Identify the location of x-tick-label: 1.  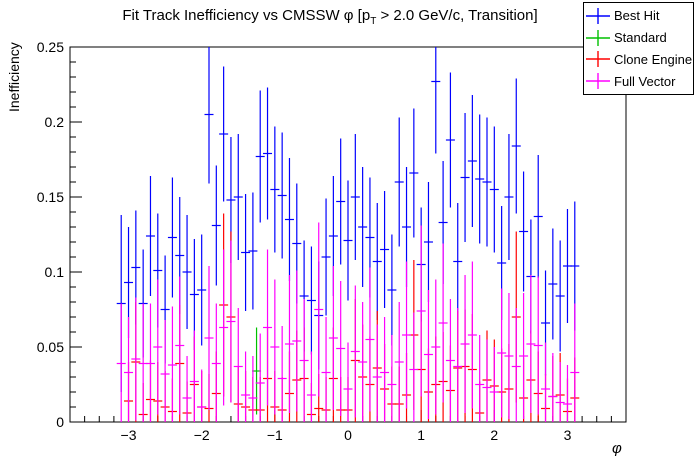
(421, 435).